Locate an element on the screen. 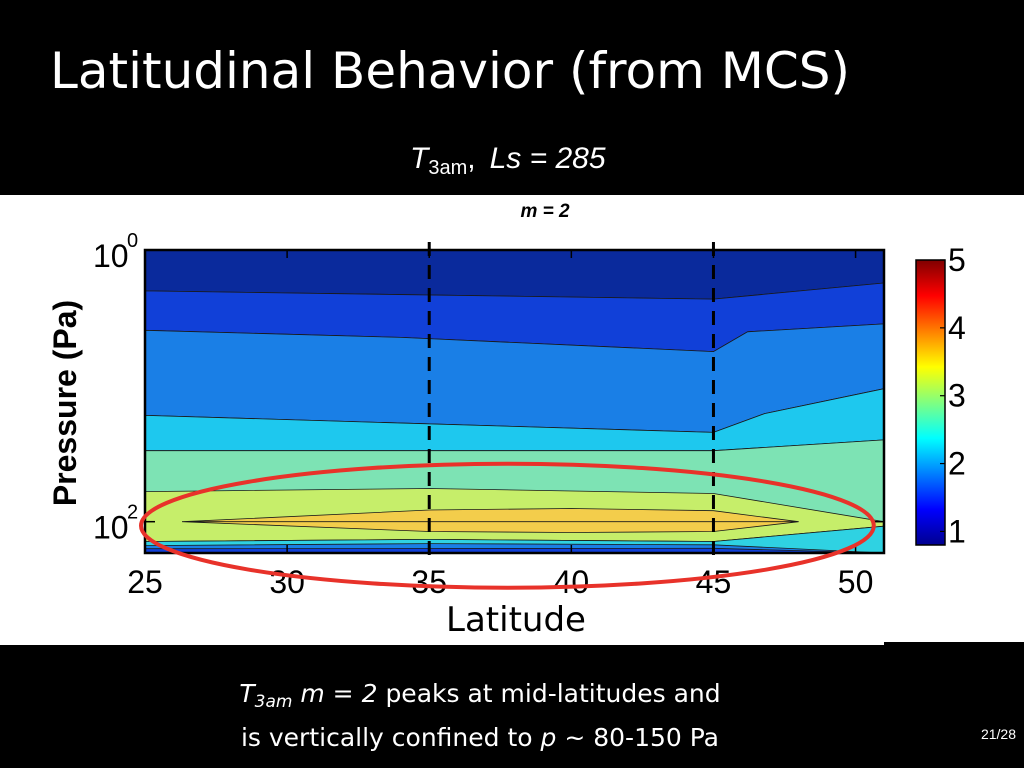 This screenshot has height=768, width=1024. x-axis-label: Latitude is located at coordinates (516, 620).